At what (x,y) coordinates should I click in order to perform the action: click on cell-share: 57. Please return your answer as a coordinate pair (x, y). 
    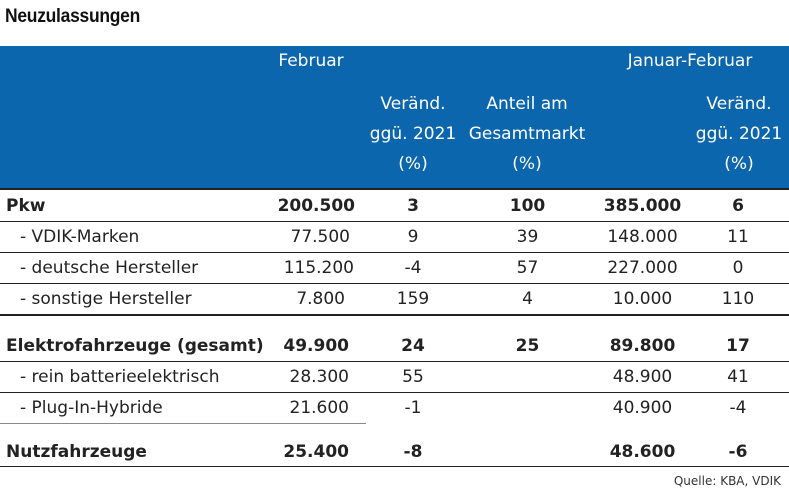
    Looking at the image, I should click on (527, 268).